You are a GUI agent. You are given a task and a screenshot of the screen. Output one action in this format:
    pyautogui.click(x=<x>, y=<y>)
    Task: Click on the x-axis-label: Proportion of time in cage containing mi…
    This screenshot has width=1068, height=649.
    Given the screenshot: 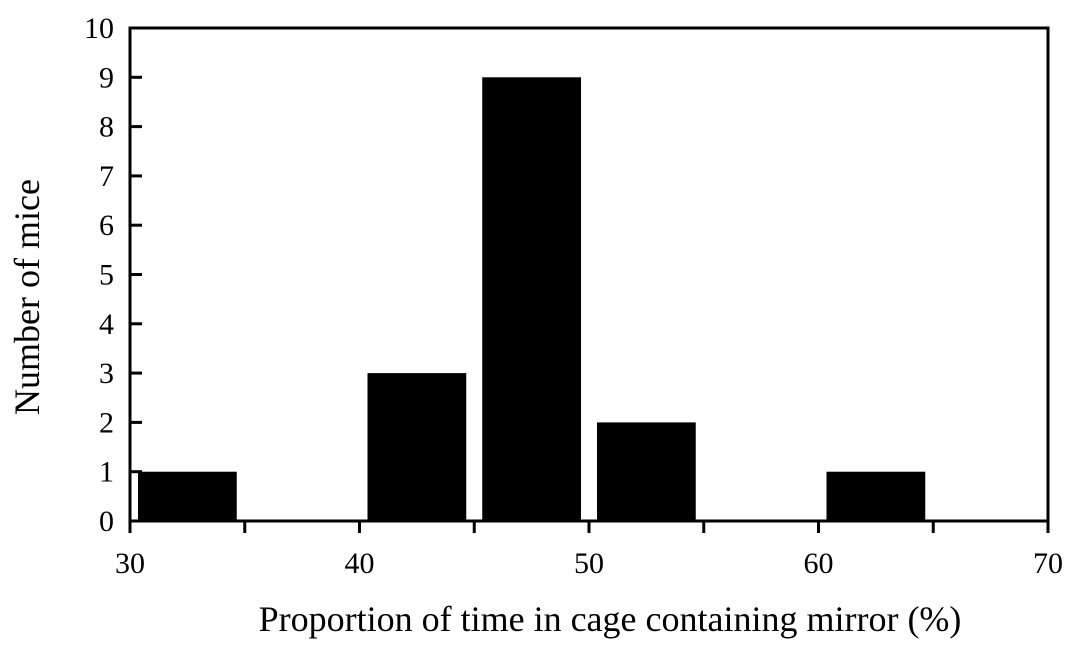 What is the action you would take?
    pyautogui.click(x=610, y=619)
    